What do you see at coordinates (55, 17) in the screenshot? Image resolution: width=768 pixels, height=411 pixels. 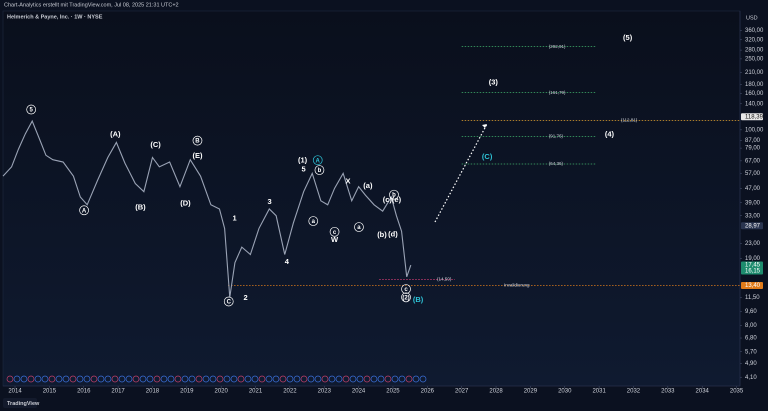 I see `symbol: Helmerich & Payne, Inc. · 1W · NYSE` at bounding box center [55, 17].